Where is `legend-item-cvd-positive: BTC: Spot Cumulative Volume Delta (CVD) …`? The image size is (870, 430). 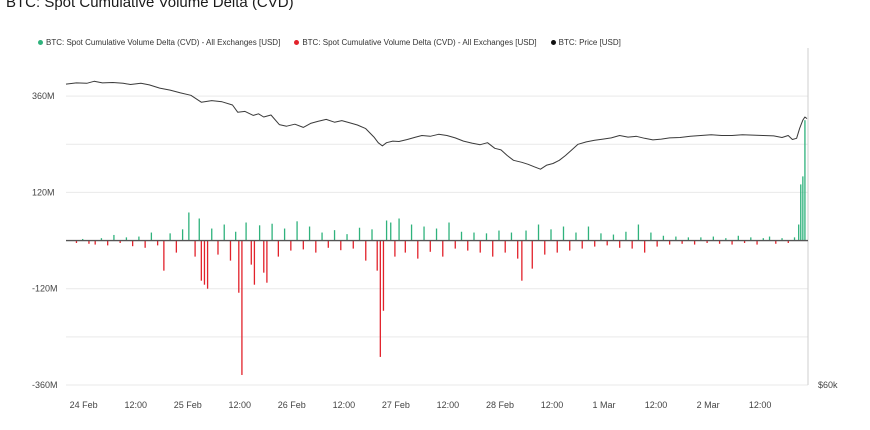
legend-item-cvd-positive: BTC: Spot Cumulative Volume Delta (CVD) … is located at coordinates (159, 42).